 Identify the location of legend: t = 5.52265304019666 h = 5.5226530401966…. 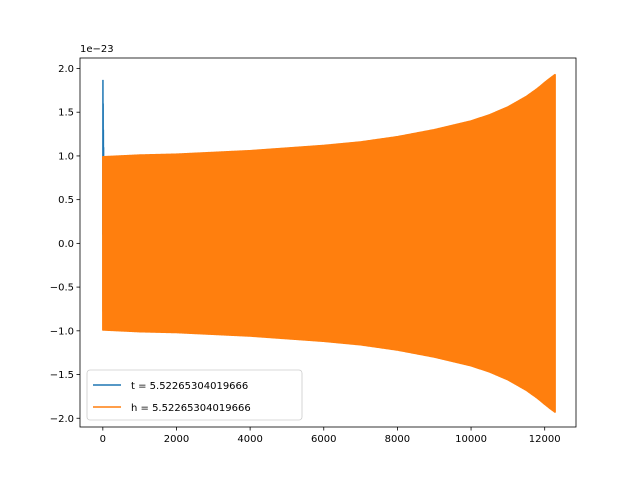
(194, 395).